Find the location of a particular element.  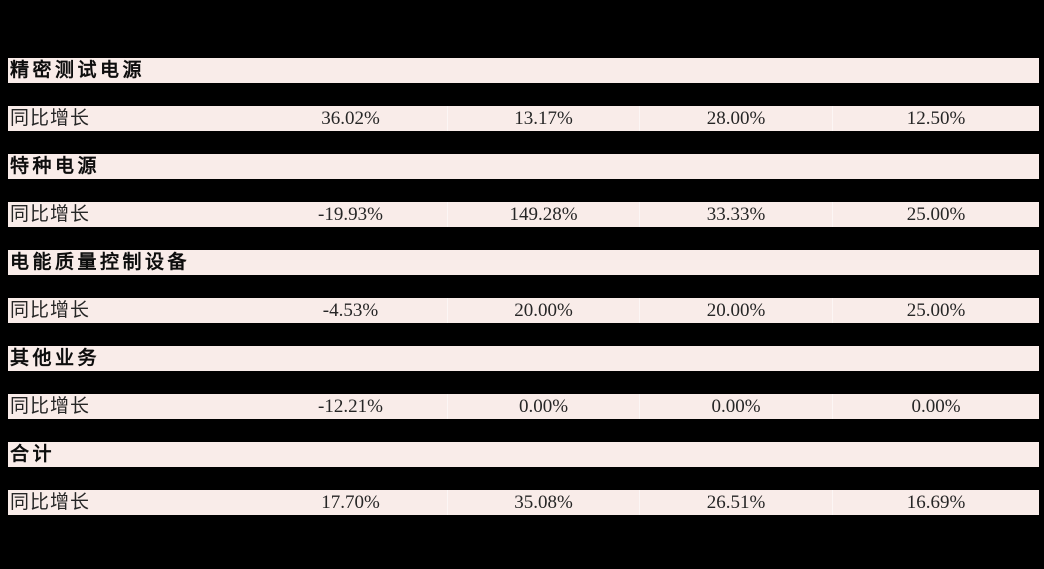

growth-value-cell: 13.17% is located at coordinates (543, 118).